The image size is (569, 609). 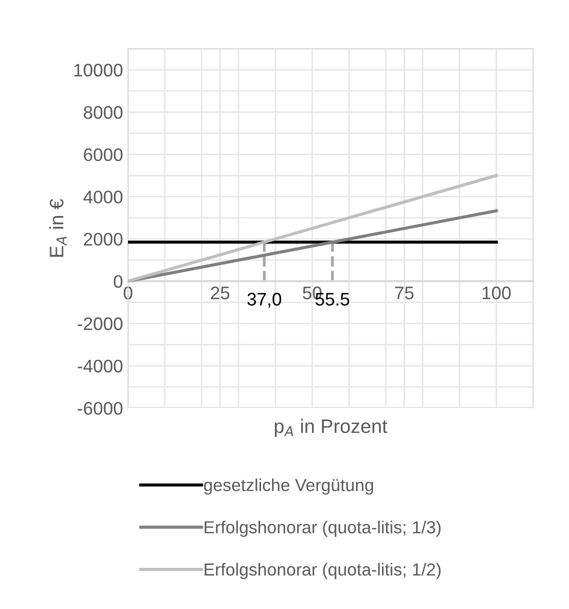 What do you see at coordinates (103, 112) in the screenshot?
I see `y-tick-label: 8000` at bounding box center [103, 112].